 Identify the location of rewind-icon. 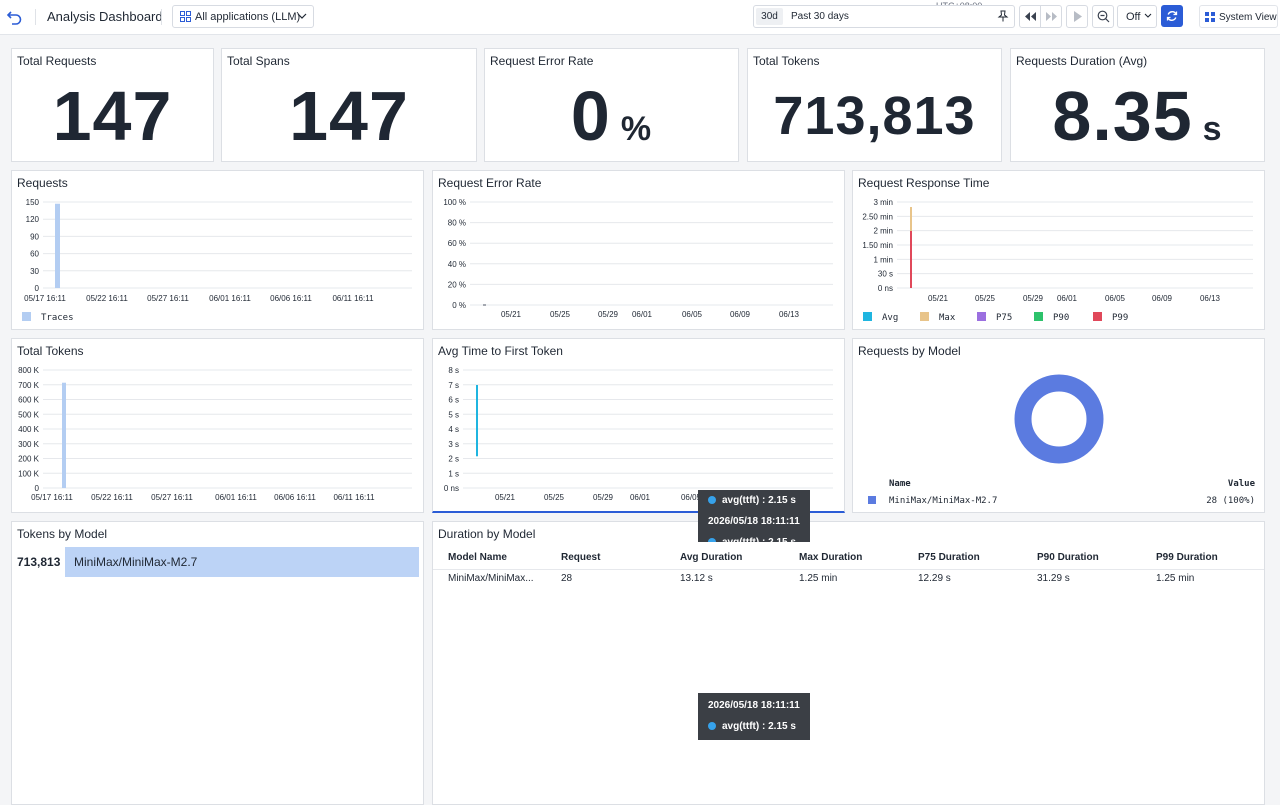
(1030, 16).